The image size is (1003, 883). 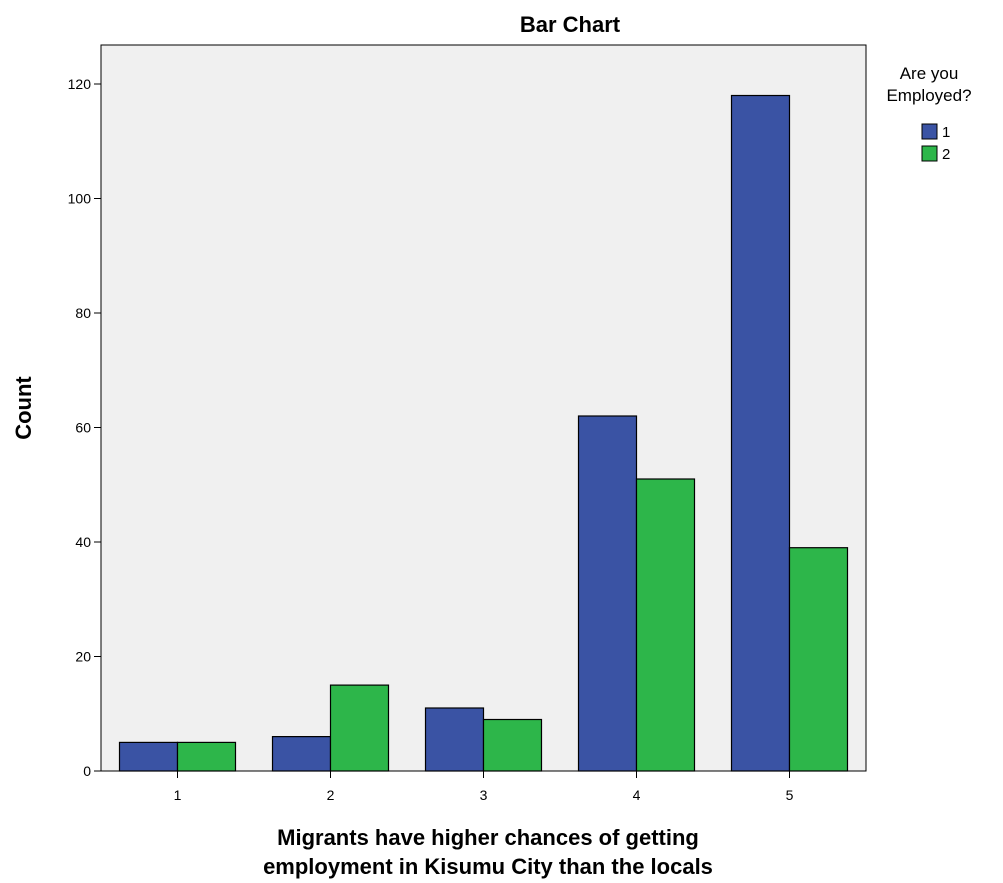 I want to click on legend-title-line-2: Employed?, so click(x=928, y=95).